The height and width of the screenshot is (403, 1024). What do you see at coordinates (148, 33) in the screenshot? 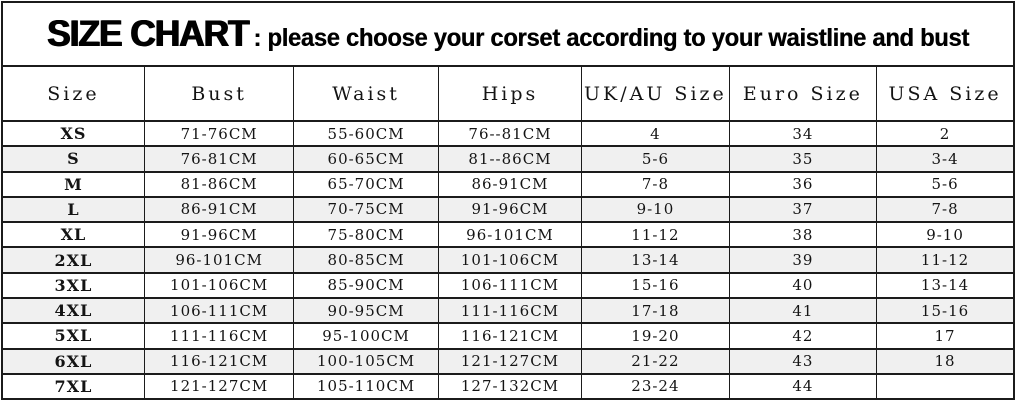
I see `title-main: SIZE CHART` at bounding box center [148, 33].